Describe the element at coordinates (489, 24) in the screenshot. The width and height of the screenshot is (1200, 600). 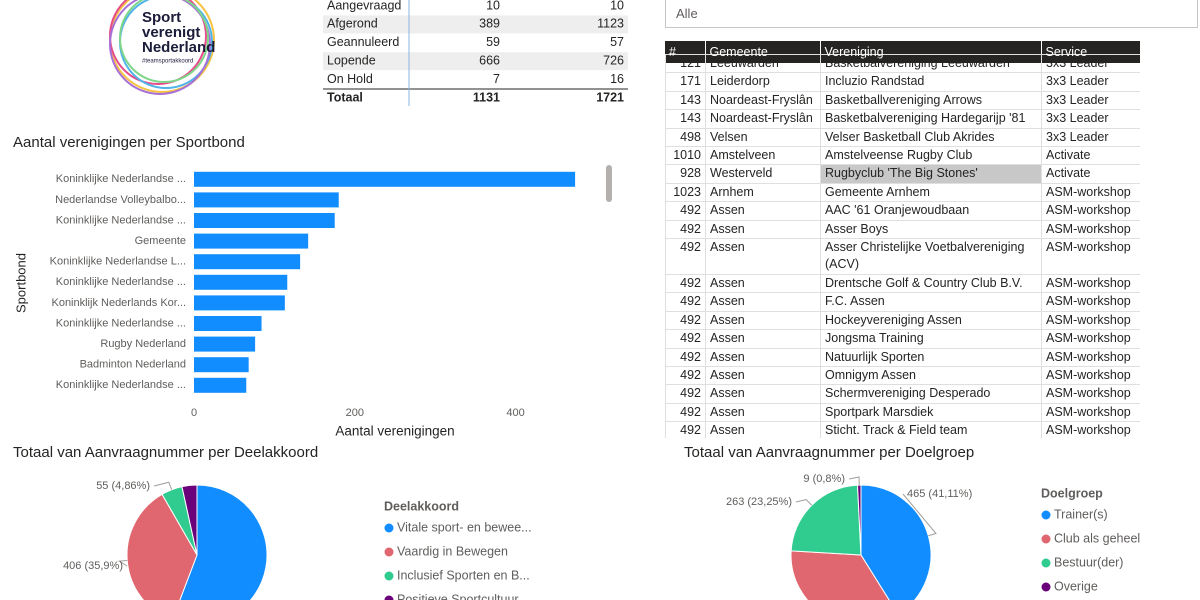
I see `table-cell: 389` at that location.